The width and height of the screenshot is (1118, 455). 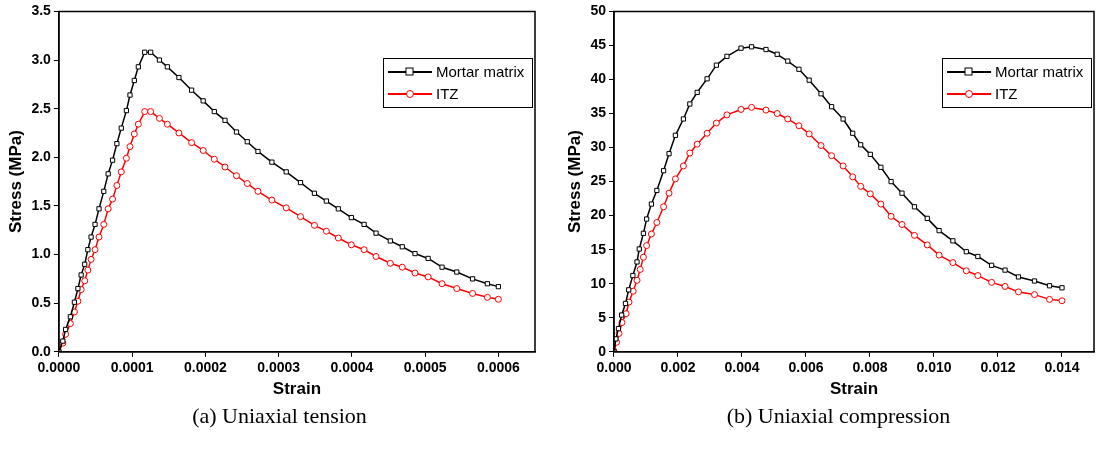 What do you see at coordinates (41, 204) in the screenshot?
I see `y-tick-label: 1.5` at bounding box center [41, 204].